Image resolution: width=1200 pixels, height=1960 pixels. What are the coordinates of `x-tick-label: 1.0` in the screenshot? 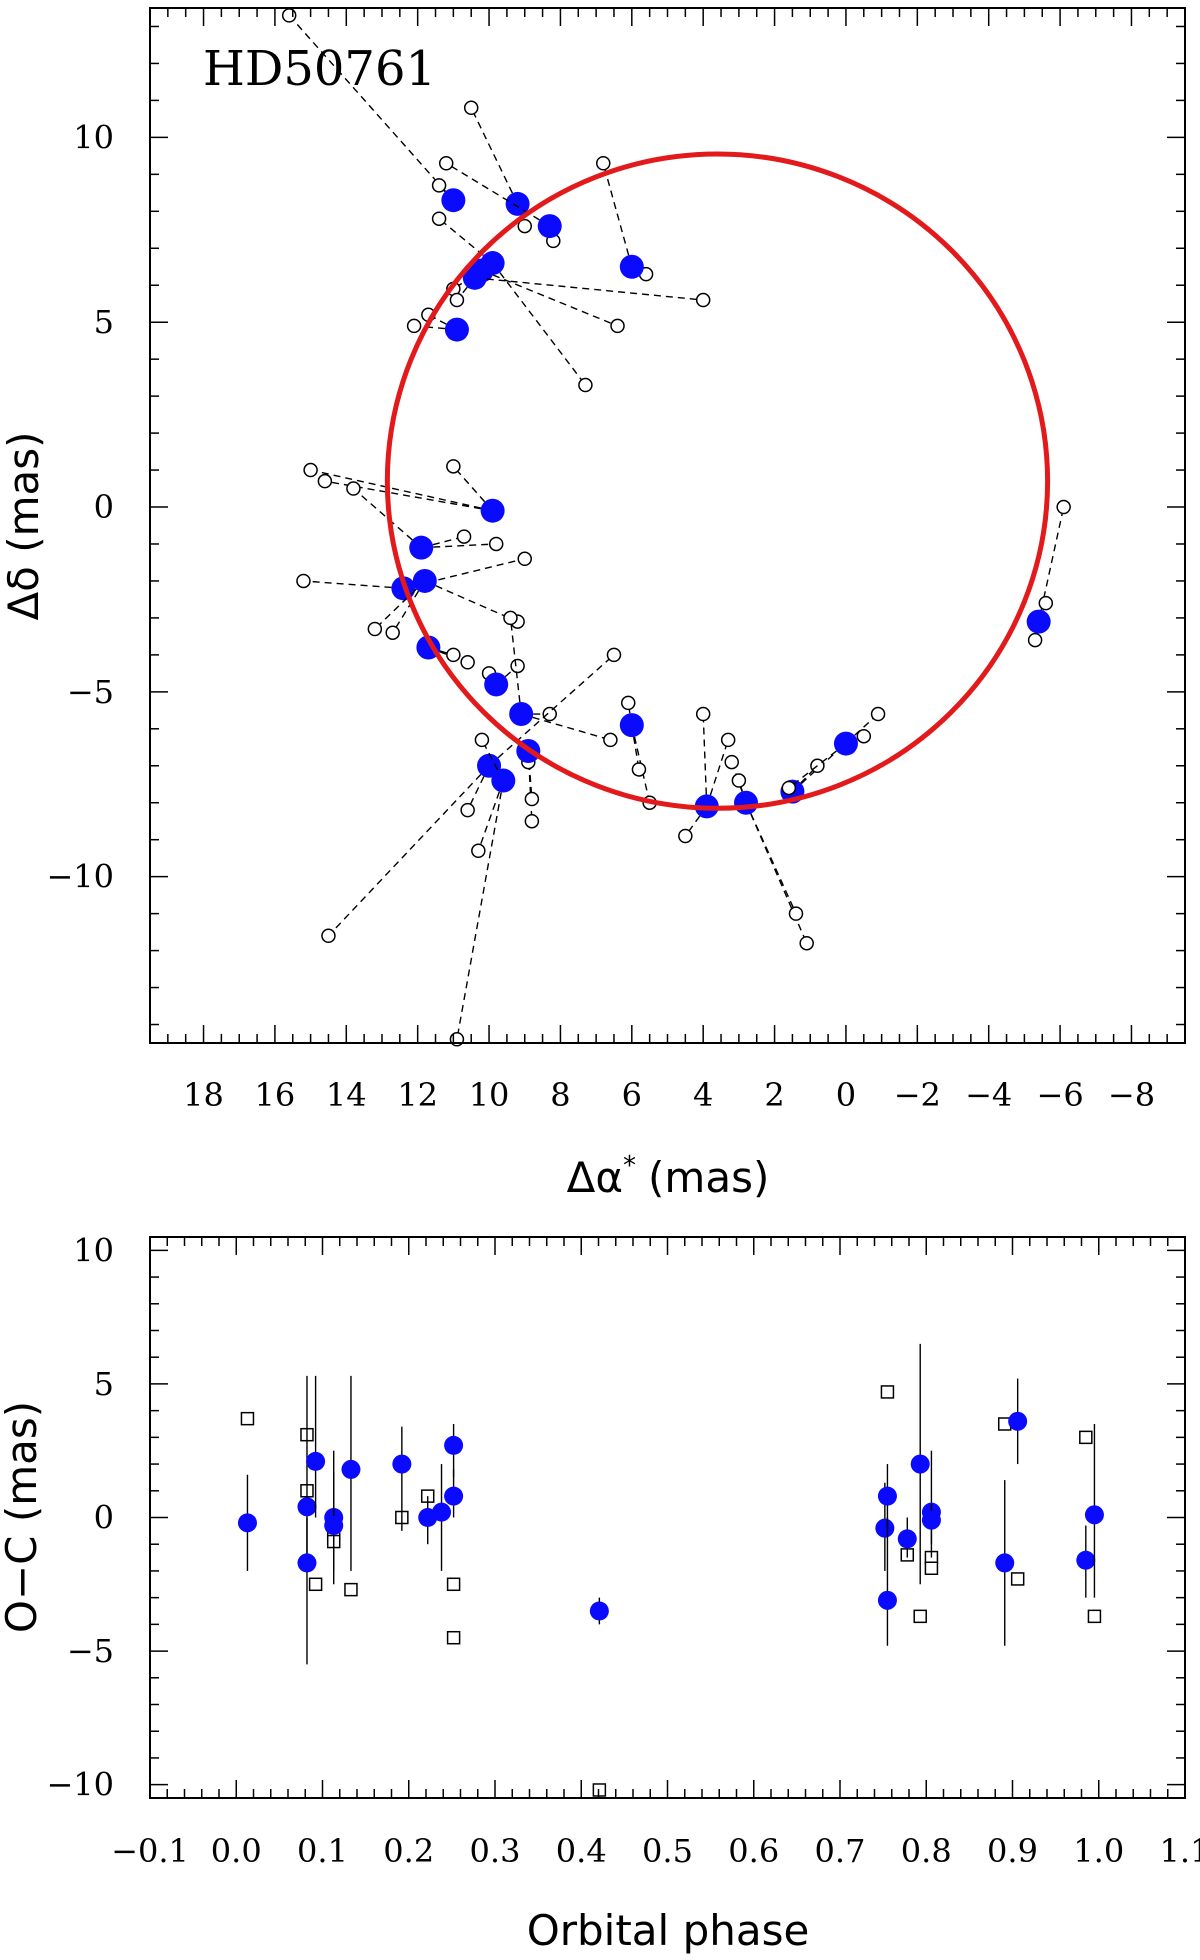 It's located at (1098, 1851).